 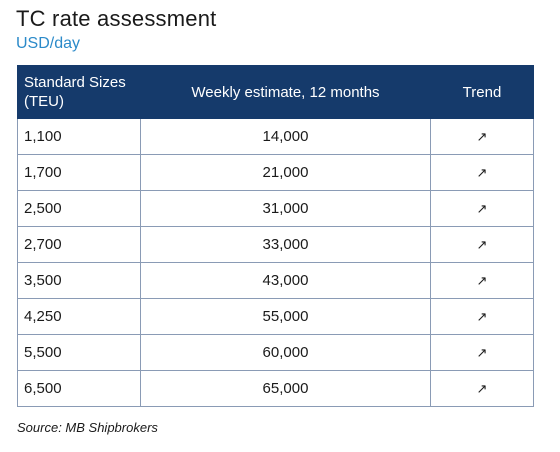 I want to click on unit-subtitle: USD/day, so click(x=48, y=43).